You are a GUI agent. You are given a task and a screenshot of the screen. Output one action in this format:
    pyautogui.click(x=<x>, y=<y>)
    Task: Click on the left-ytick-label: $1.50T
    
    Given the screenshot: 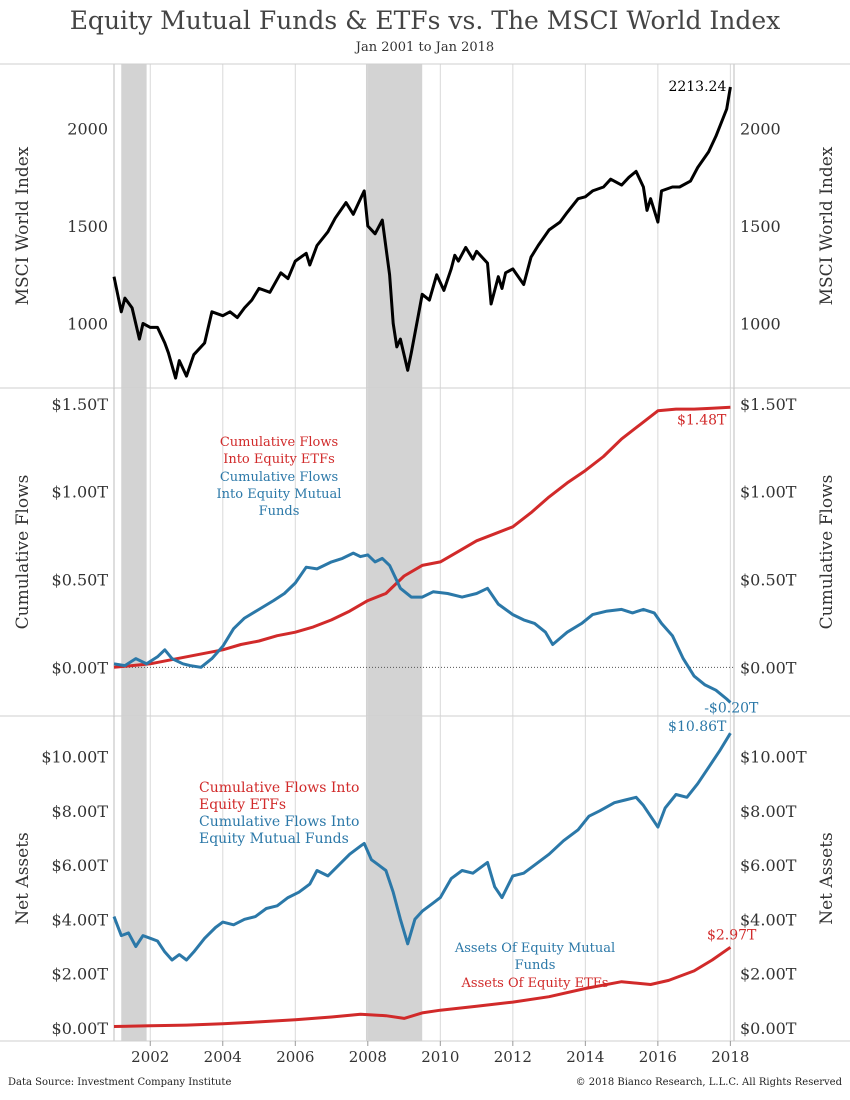 What is the action you would take?
    pyautogui.click(x=80, y=404)
    